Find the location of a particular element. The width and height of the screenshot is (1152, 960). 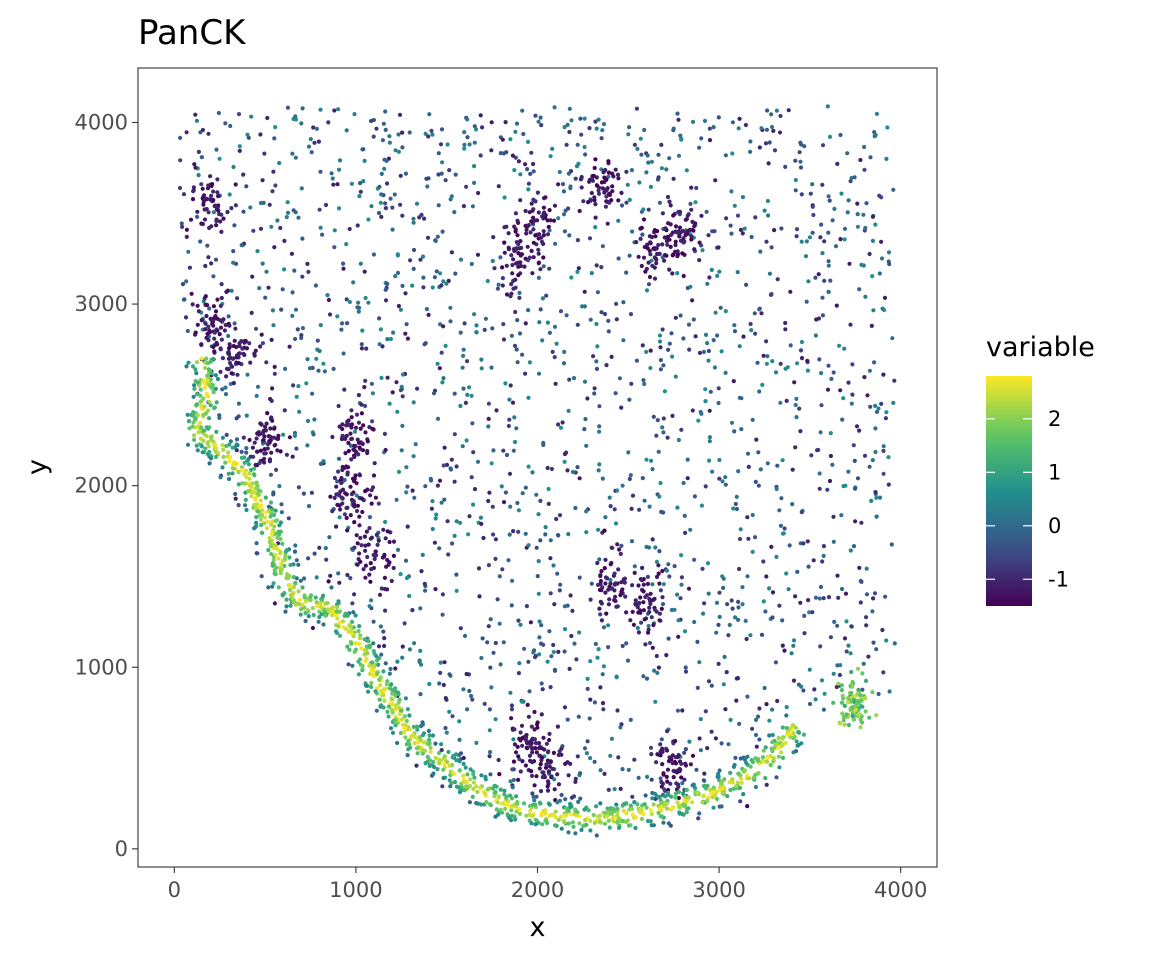

legend-break-label: 2 is located at coordinates (1054, 419).